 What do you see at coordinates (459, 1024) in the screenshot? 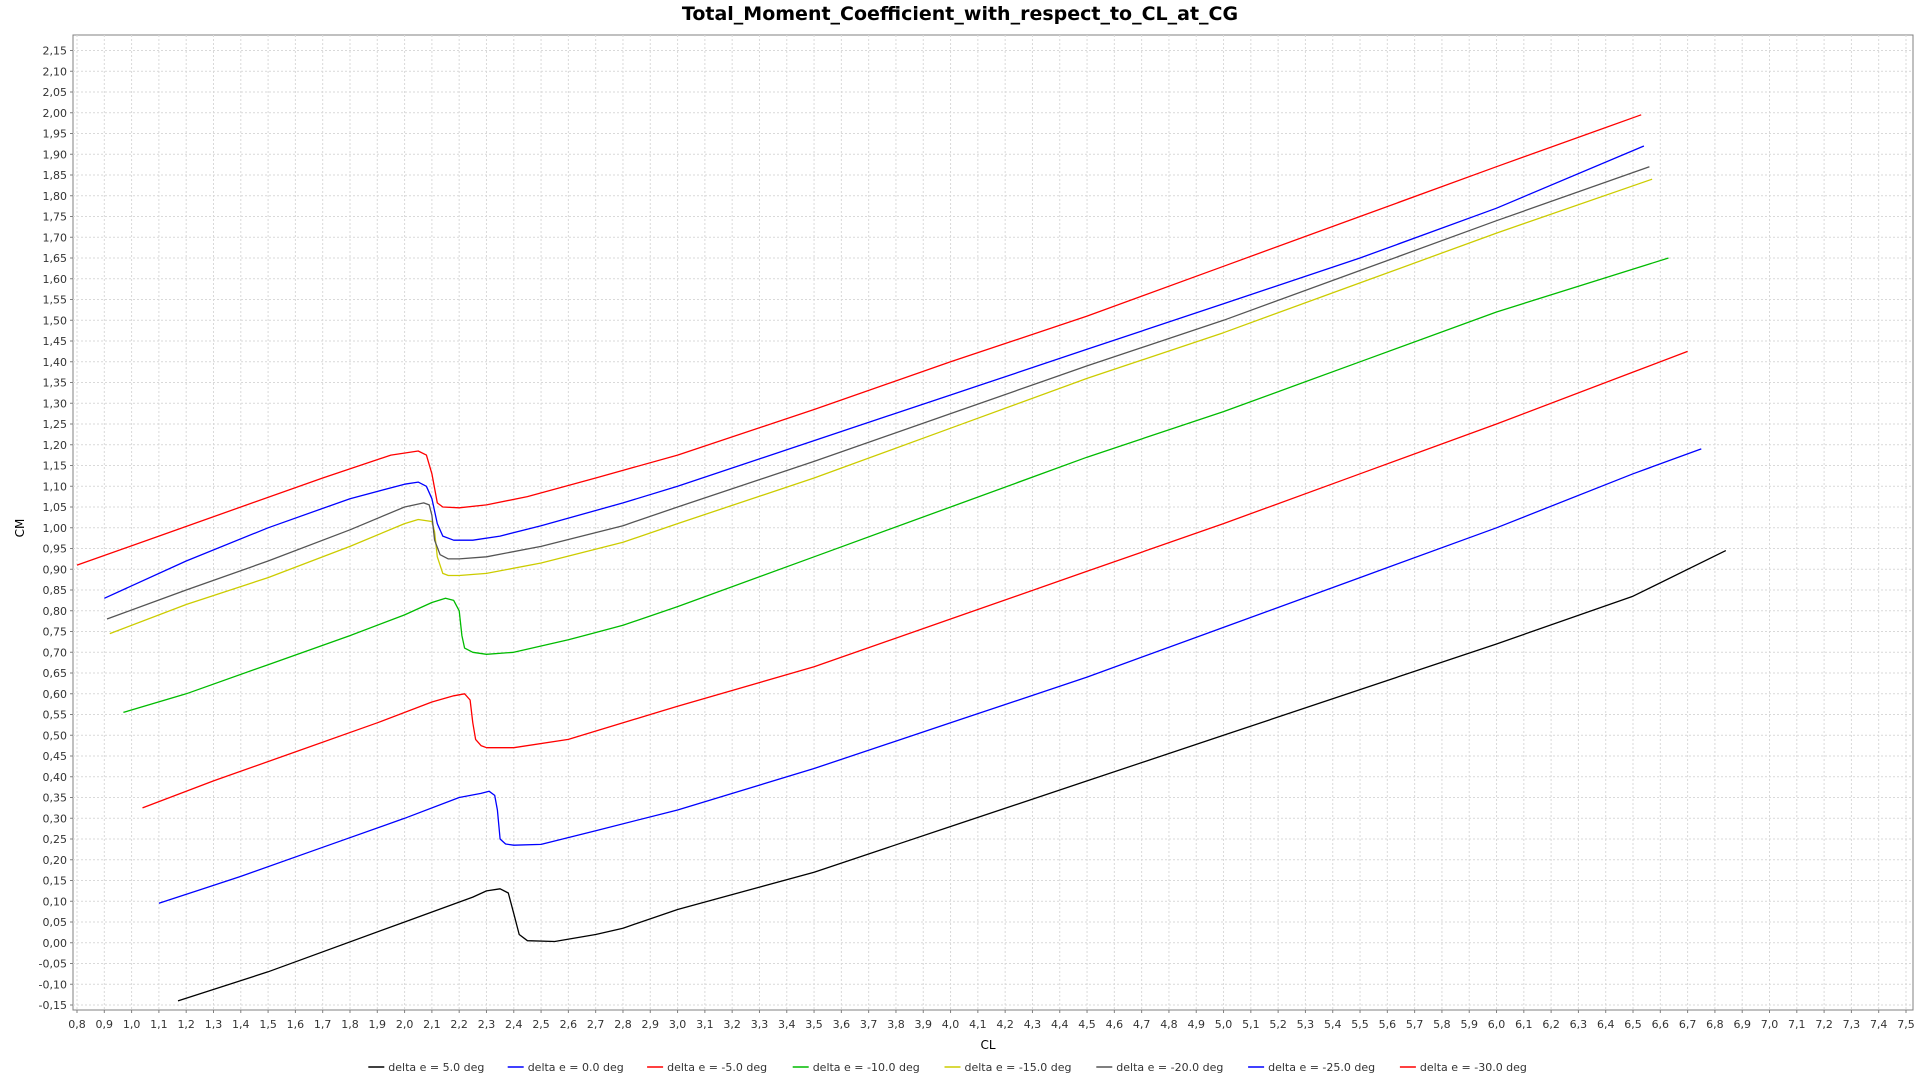
I see `x-tick-label: 2,2` at bounding box center [459, 1024].